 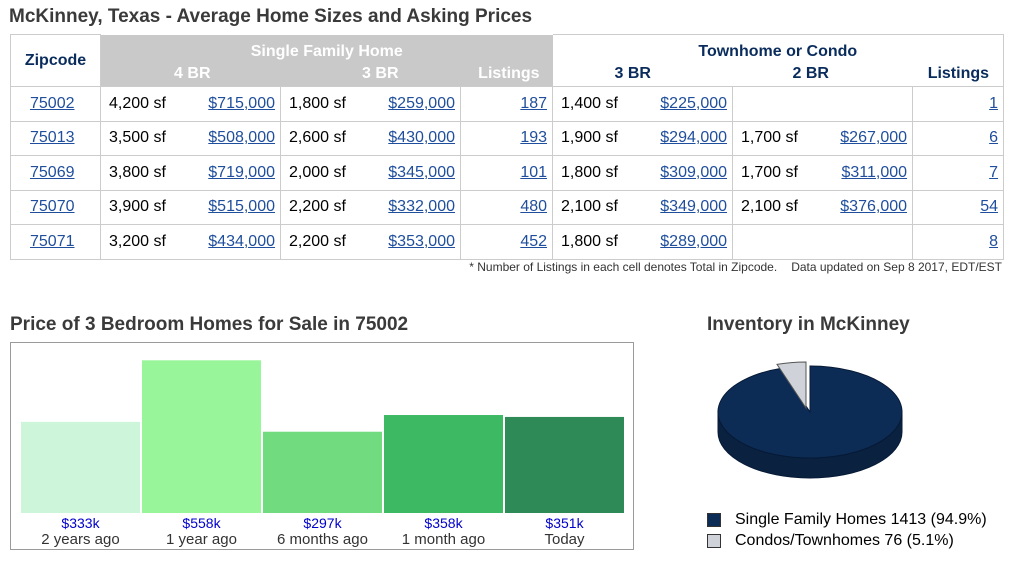 What do you see at coordinates (694, 138) in the screenshot?
I see `price-link: $294,000` at bounding box center [694, 138].